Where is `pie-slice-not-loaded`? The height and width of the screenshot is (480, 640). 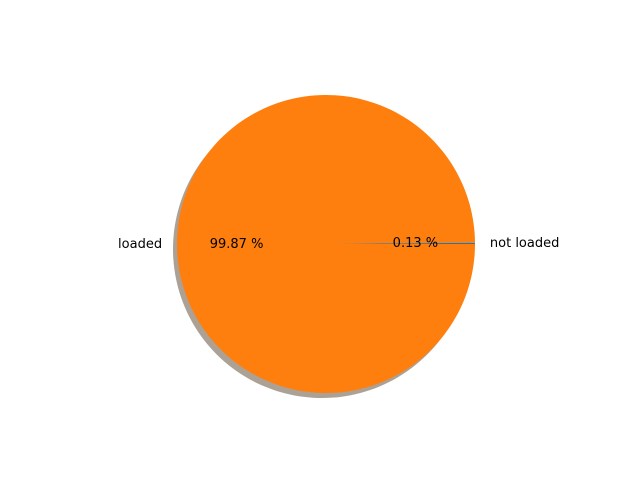 pie-slice-not-loaded is located at coordinates (400, 243).